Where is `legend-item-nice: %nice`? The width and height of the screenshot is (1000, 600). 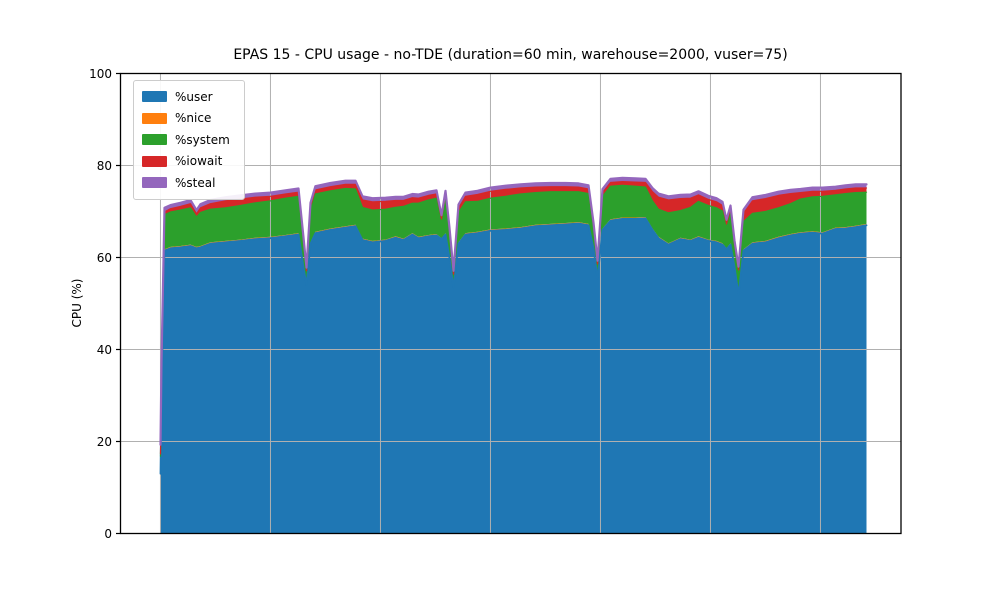
legend-item-nice: %nice is located at coordinates (193, 119).